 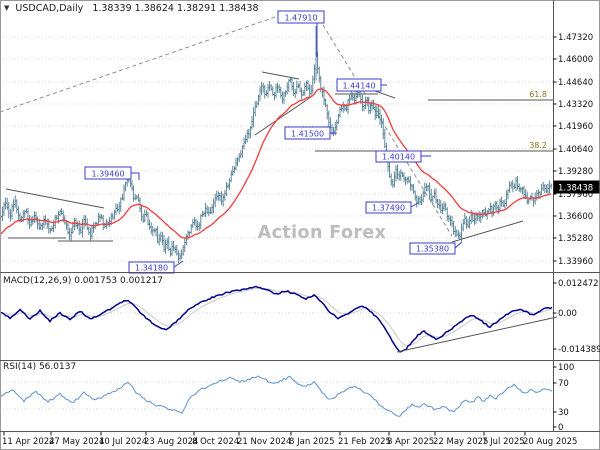 What do you see at coordinates (28, 442) in the screenshot?
I see `svg-text: 11 Apr 2024` at bounding box center [28, 442].